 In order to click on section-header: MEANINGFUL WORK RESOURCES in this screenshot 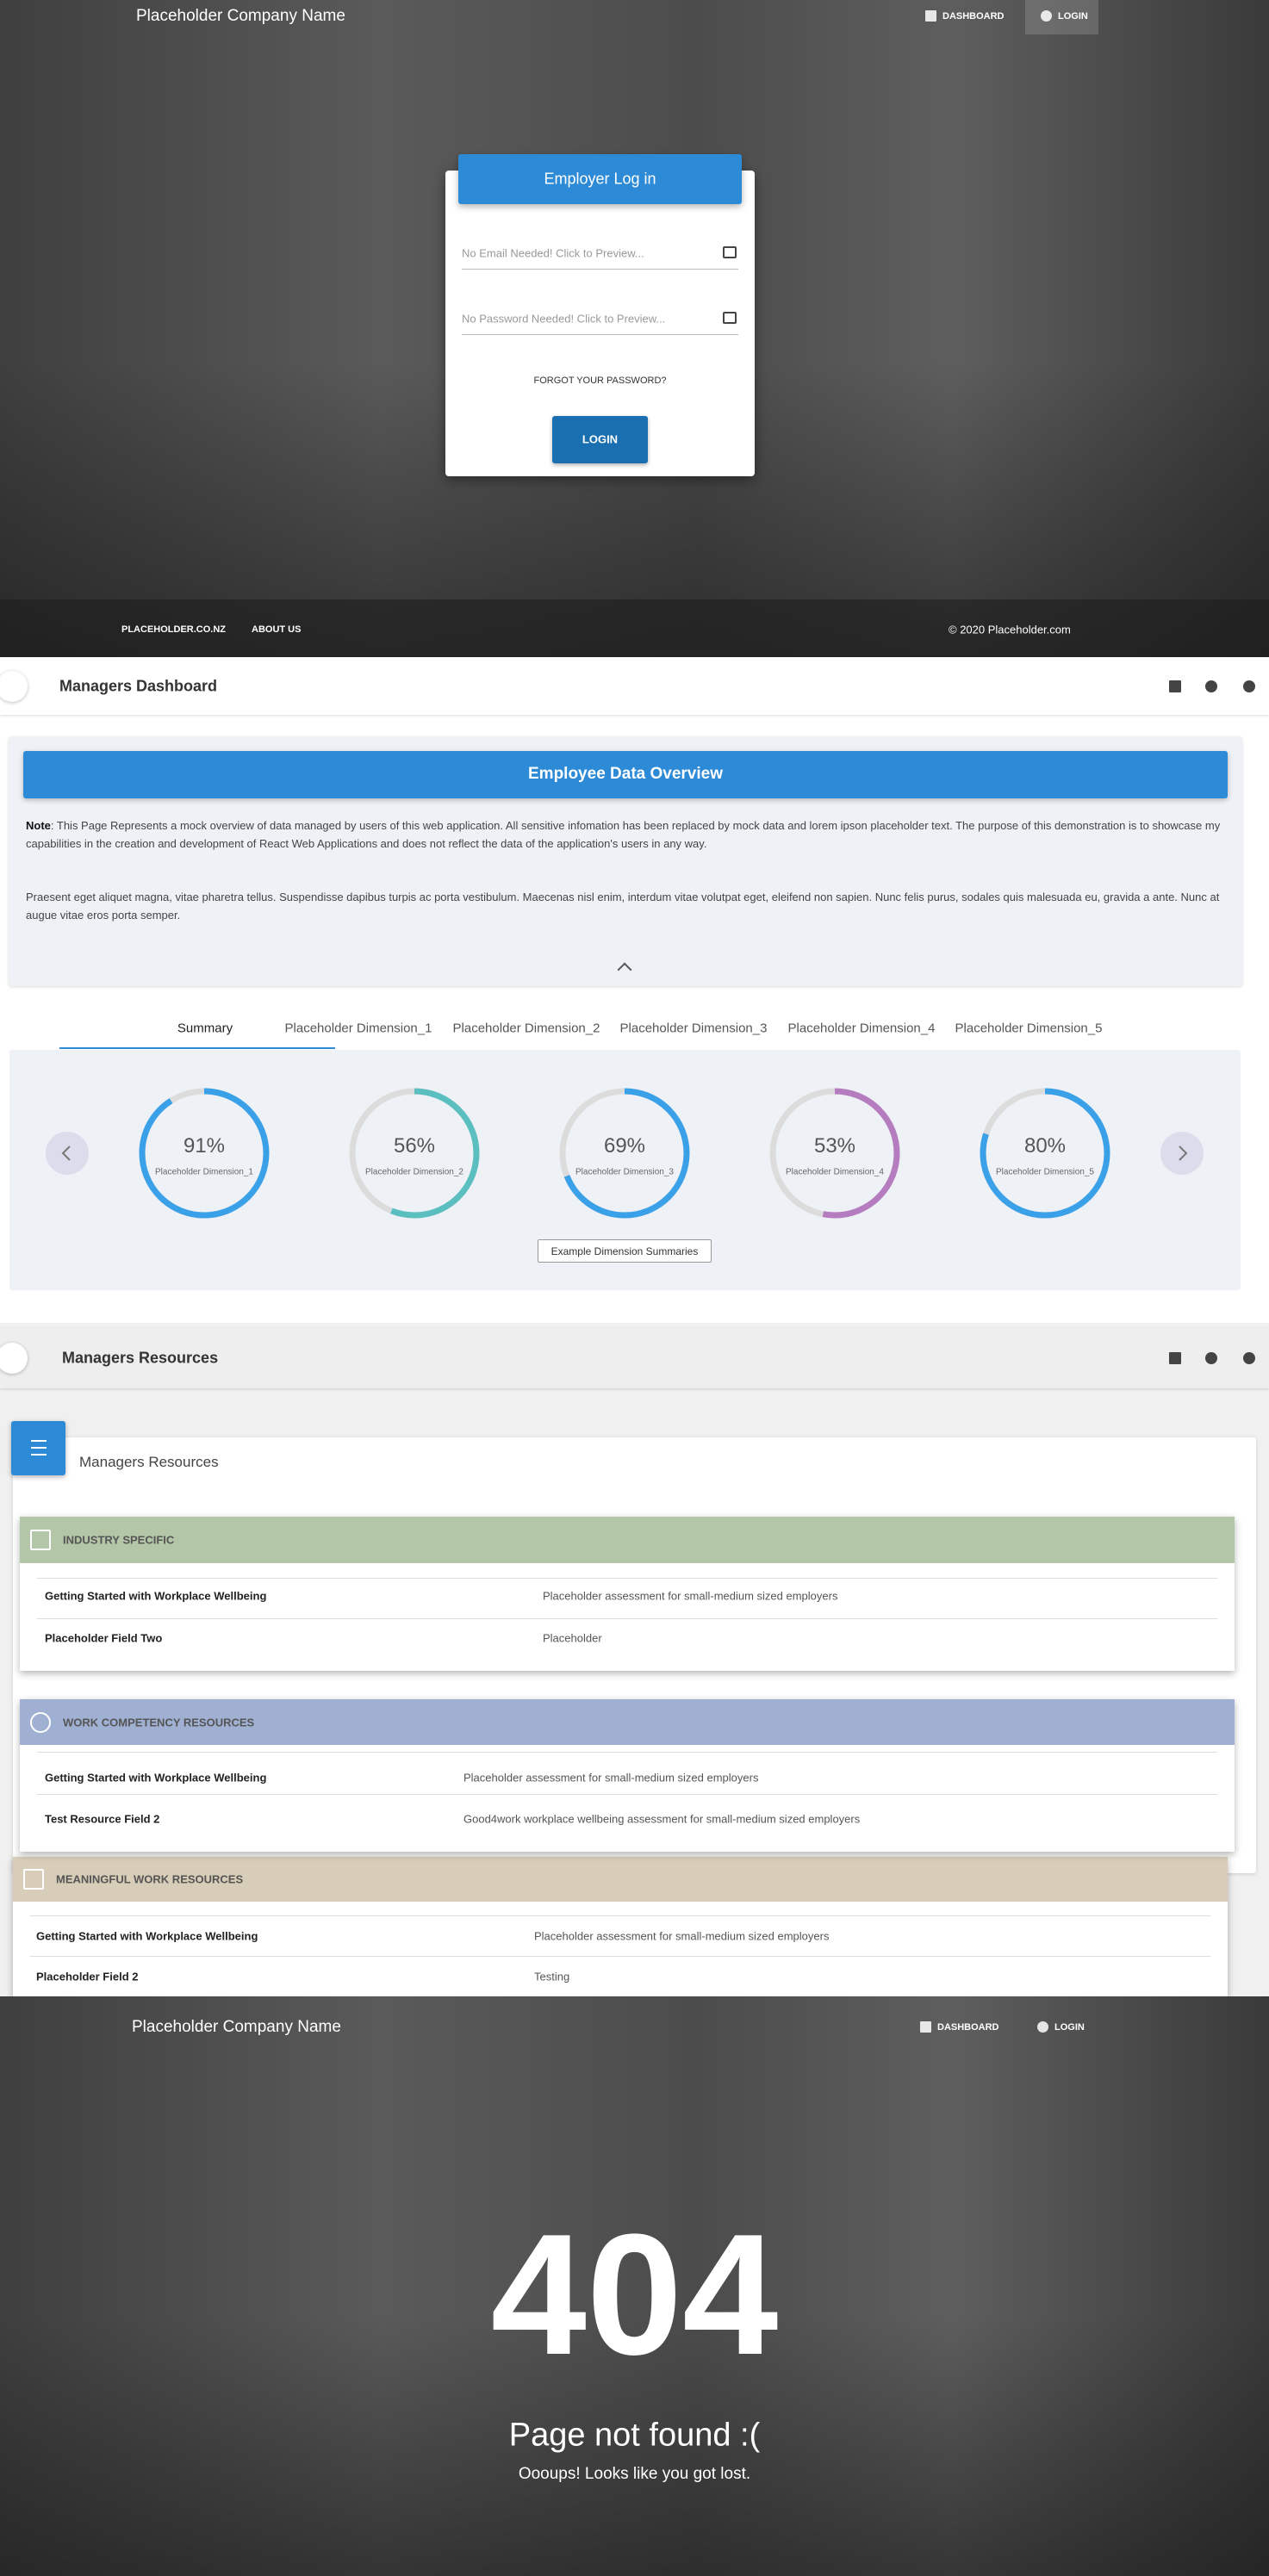, I will do `click(620, 1880)`.